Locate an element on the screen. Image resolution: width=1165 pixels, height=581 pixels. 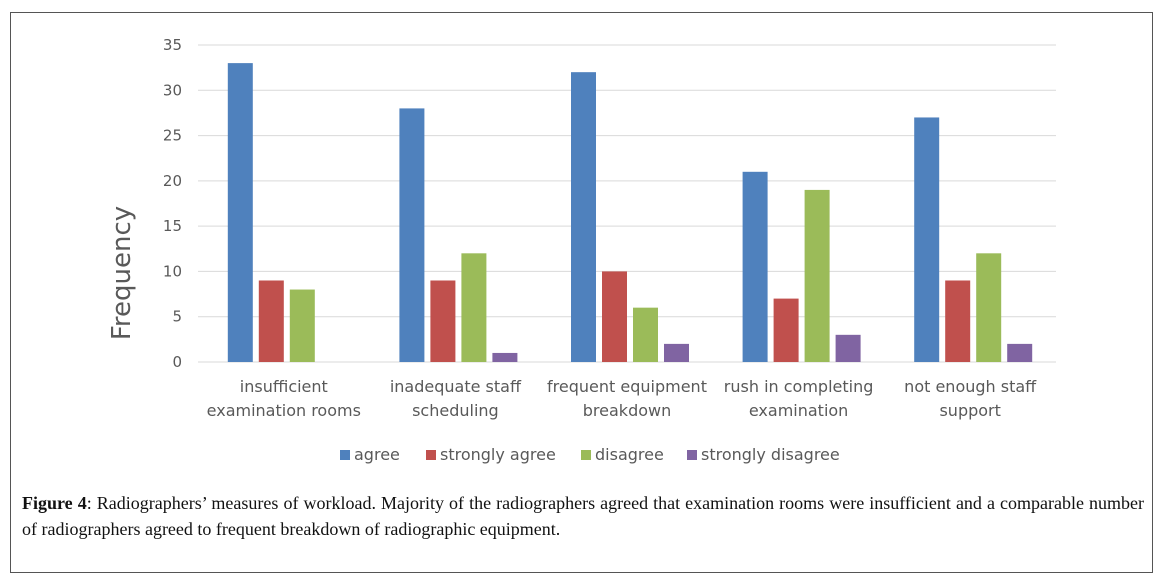
legend-swatch-disagree is located at coordinates (586, 455).